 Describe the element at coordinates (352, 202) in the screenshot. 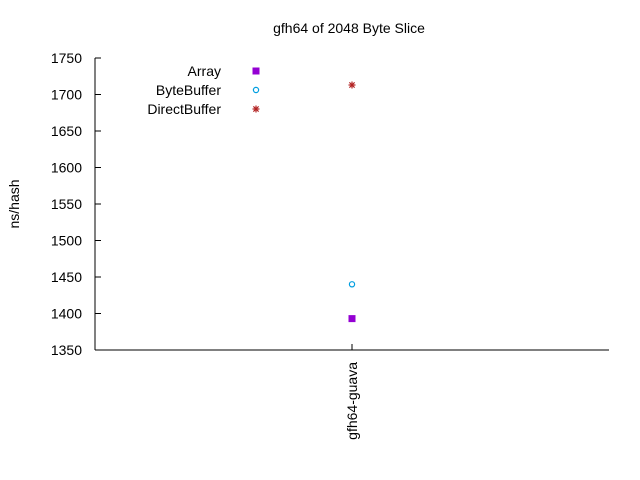

I see `data-points` at that location.